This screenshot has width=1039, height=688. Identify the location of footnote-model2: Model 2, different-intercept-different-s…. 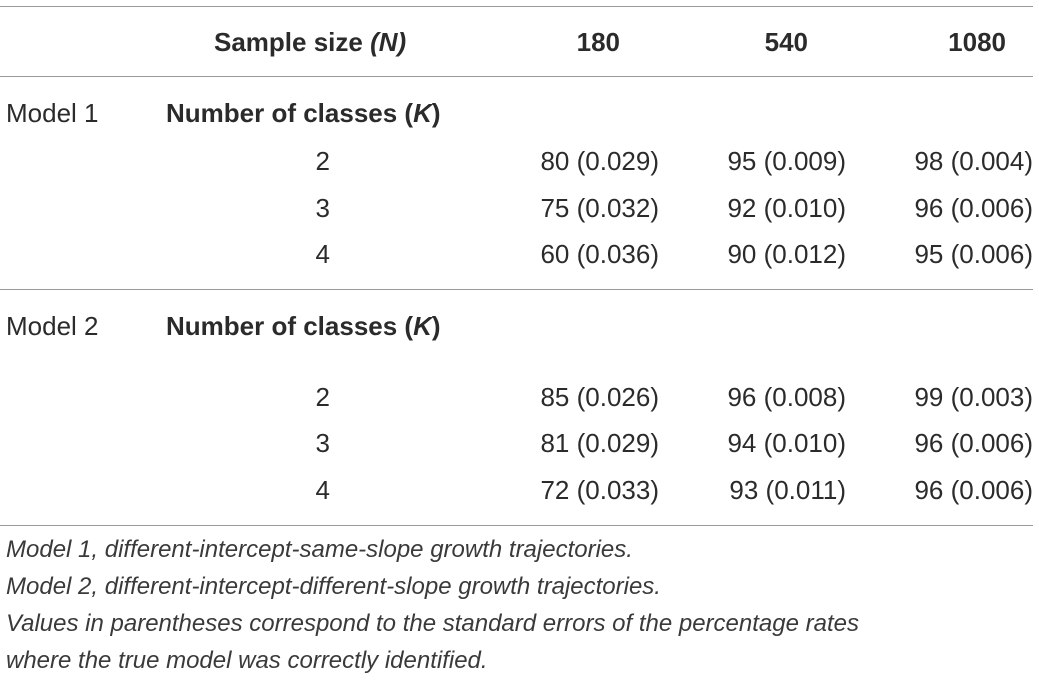
(333, 586).